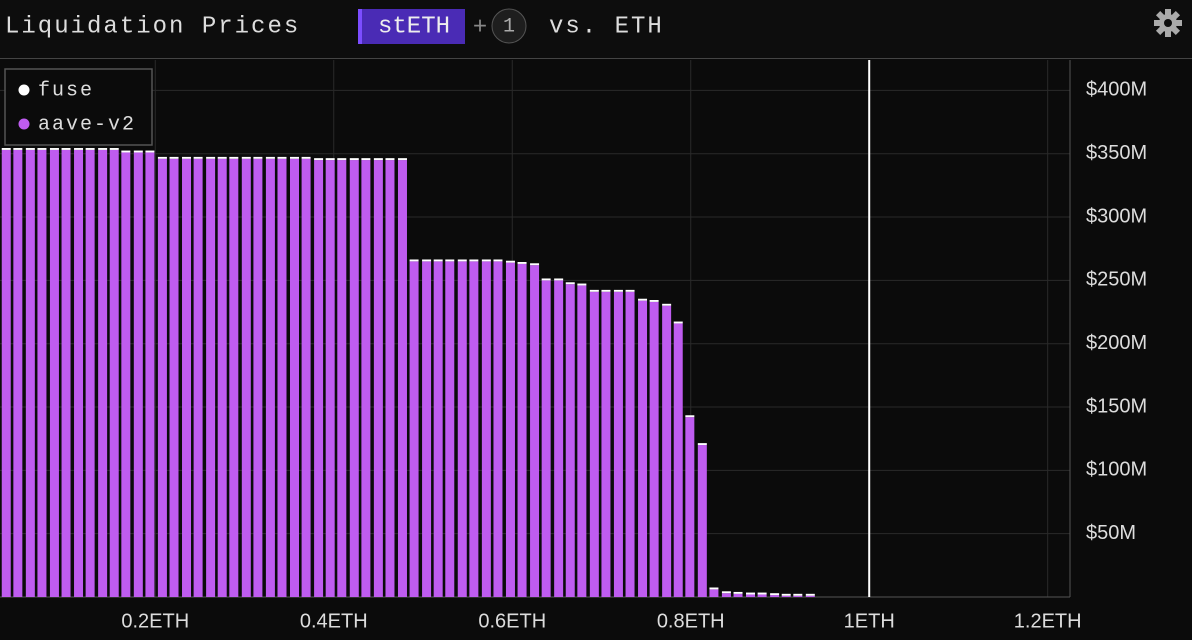  I want to click on count-badge, so click(509, 26).